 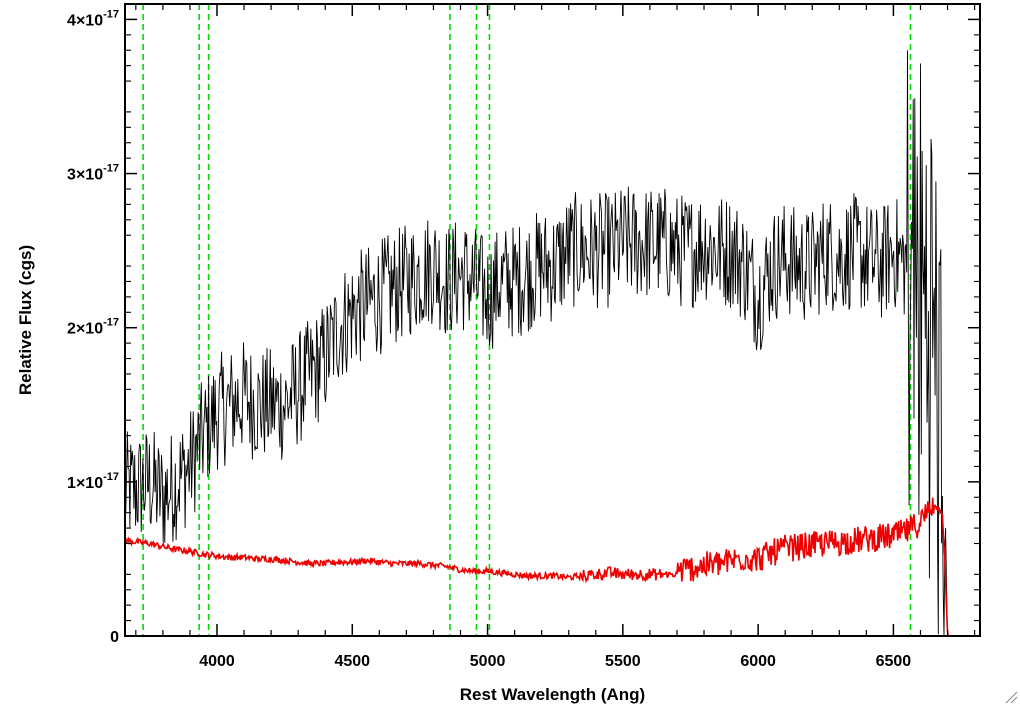 I want to click on x-tick-label: 6500, so click(x=894, y=661).